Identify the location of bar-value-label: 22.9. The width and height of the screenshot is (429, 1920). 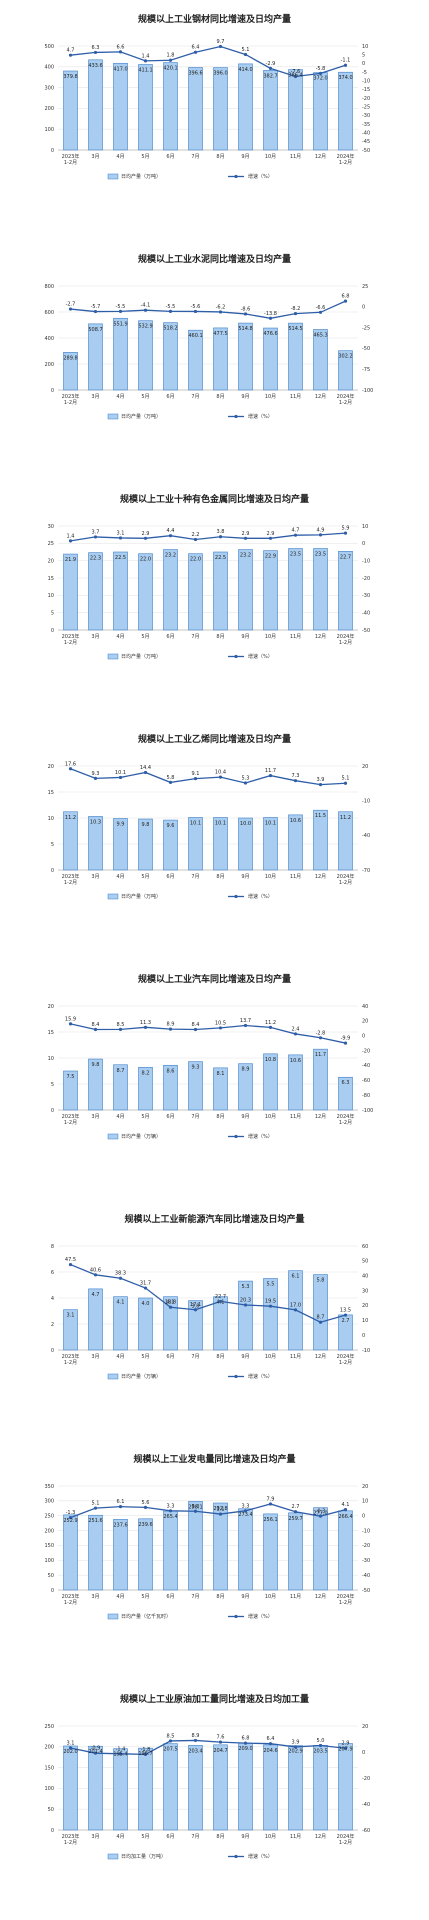
(270, 557).